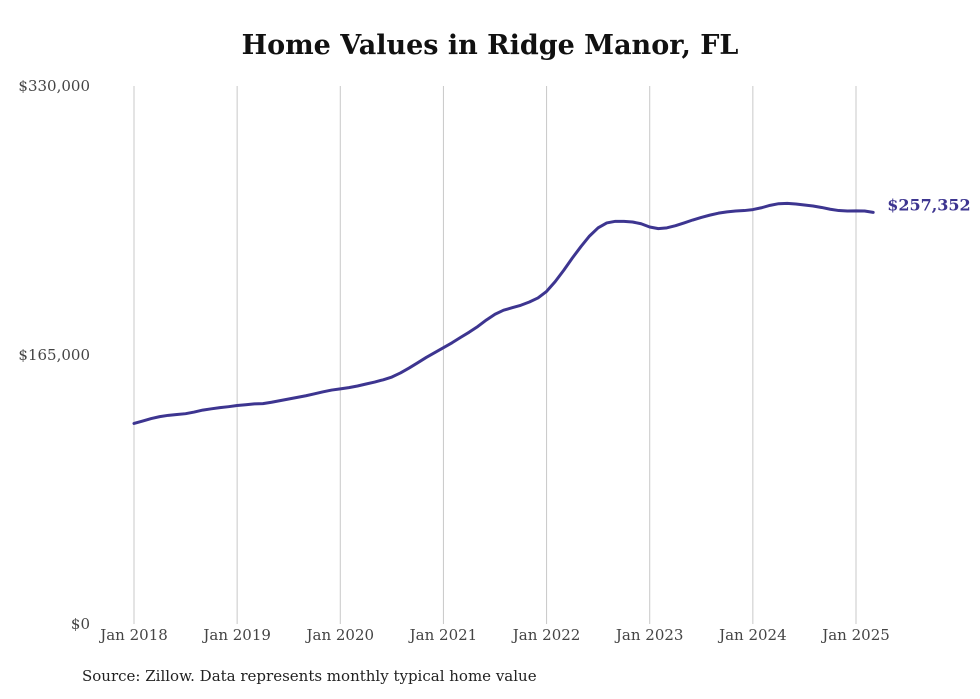  What do you see at coordinates (752, 635) in the screenshot?
I see `x-tick-label: Jan 2024` at bounding box center [752, 635].